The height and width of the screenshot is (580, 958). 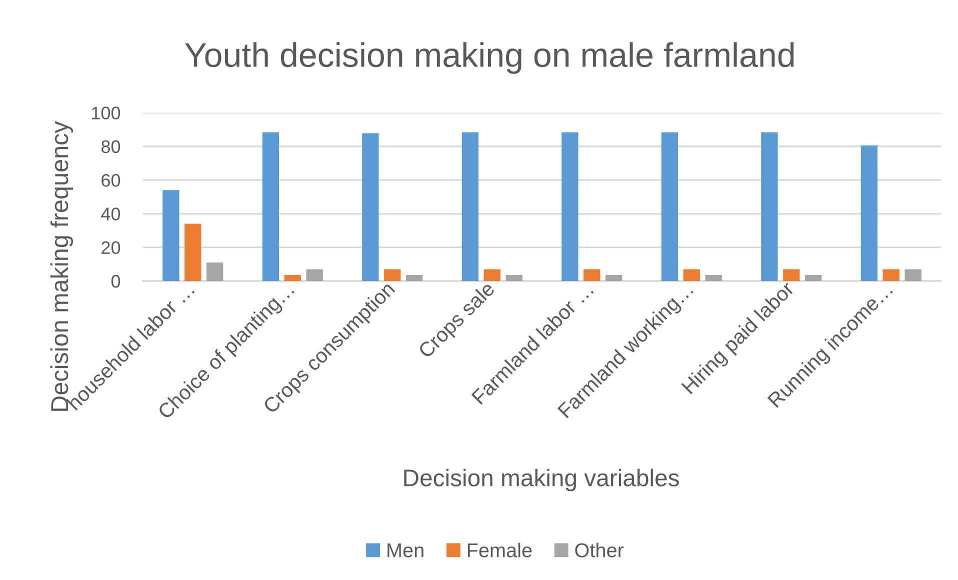 What do you see at coordinates (489, 58) in the screenshot?
I see `chart-title: Youth decision making on male farmland` at bounding box center [489, 58].